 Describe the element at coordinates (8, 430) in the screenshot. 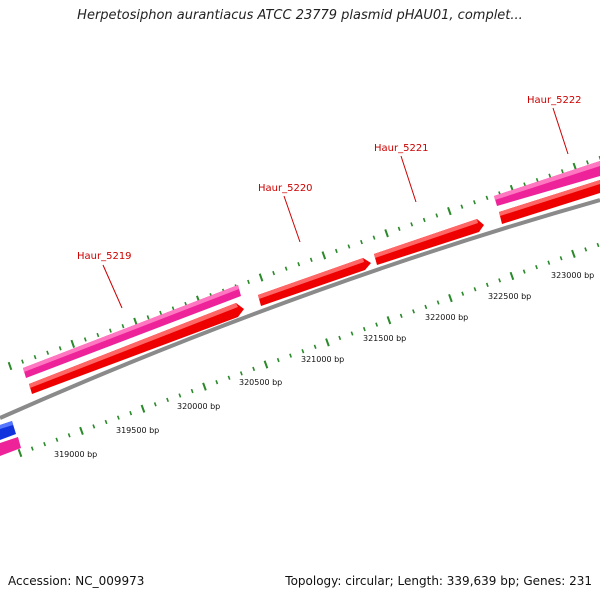

I see `blue-gene-bar` at that location.